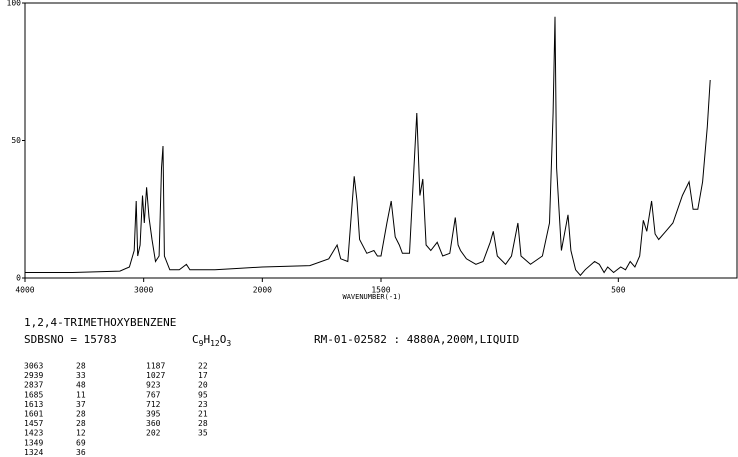 The image size is (738, 457). Describe the element at coordinates (203, 385) in the screenshot. I see `peak-intensity: 20` at that location.